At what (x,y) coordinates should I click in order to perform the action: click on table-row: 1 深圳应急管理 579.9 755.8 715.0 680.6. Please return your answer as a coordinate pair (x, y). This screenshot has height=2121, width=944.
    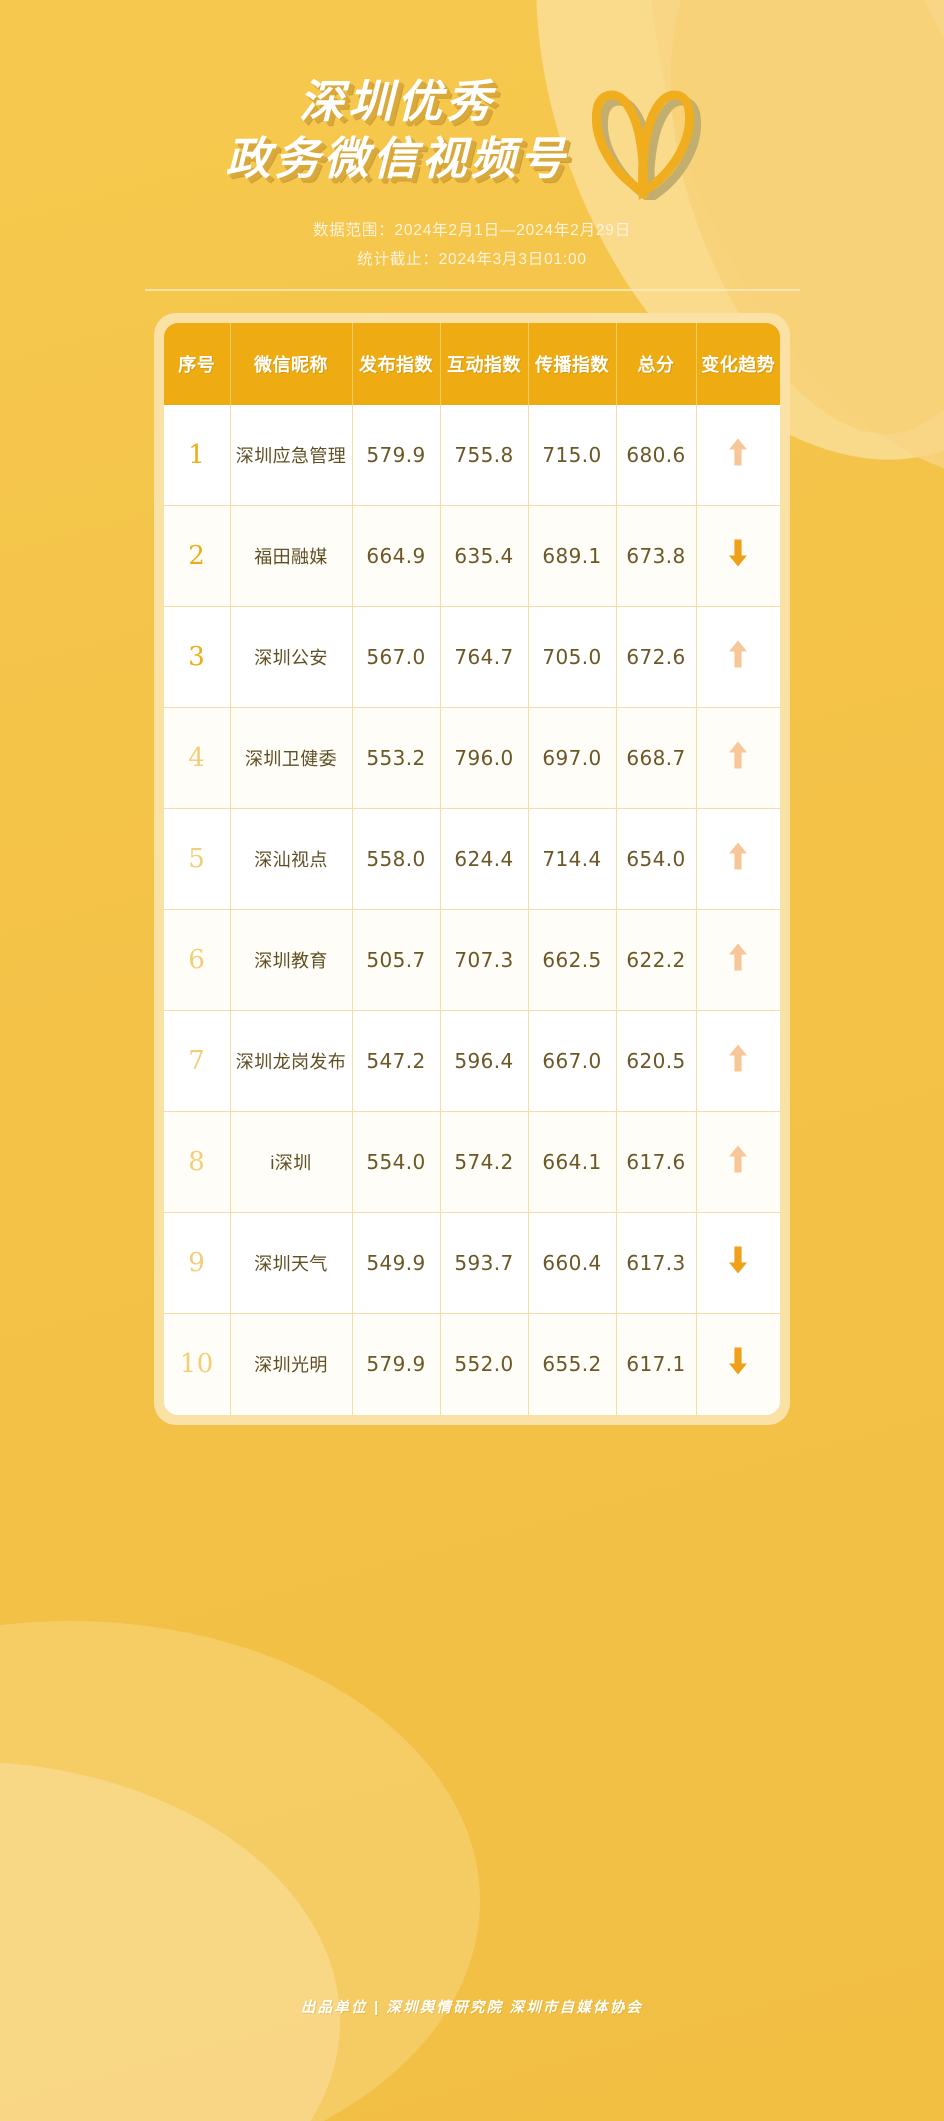
    Looking at the image, I should click on (472, 455).